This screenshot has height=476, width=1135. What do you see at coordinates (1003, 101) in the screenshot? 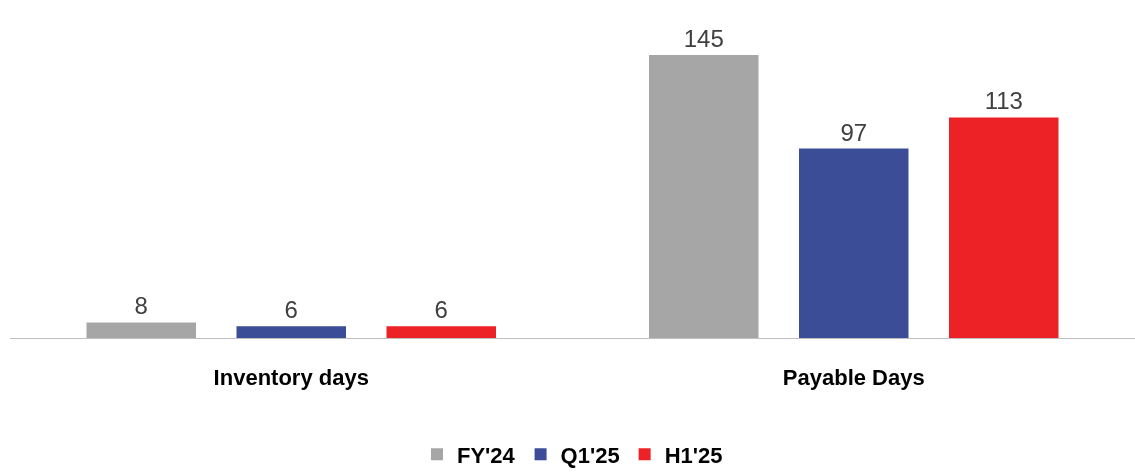
I see `data-label: 113` at bounding box center [1003, 101].